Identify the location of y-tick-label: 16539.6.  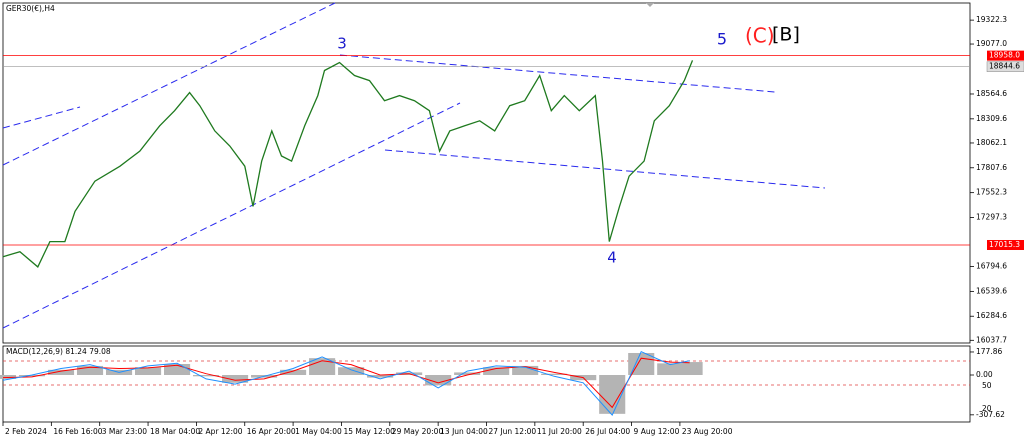
(991, 290).